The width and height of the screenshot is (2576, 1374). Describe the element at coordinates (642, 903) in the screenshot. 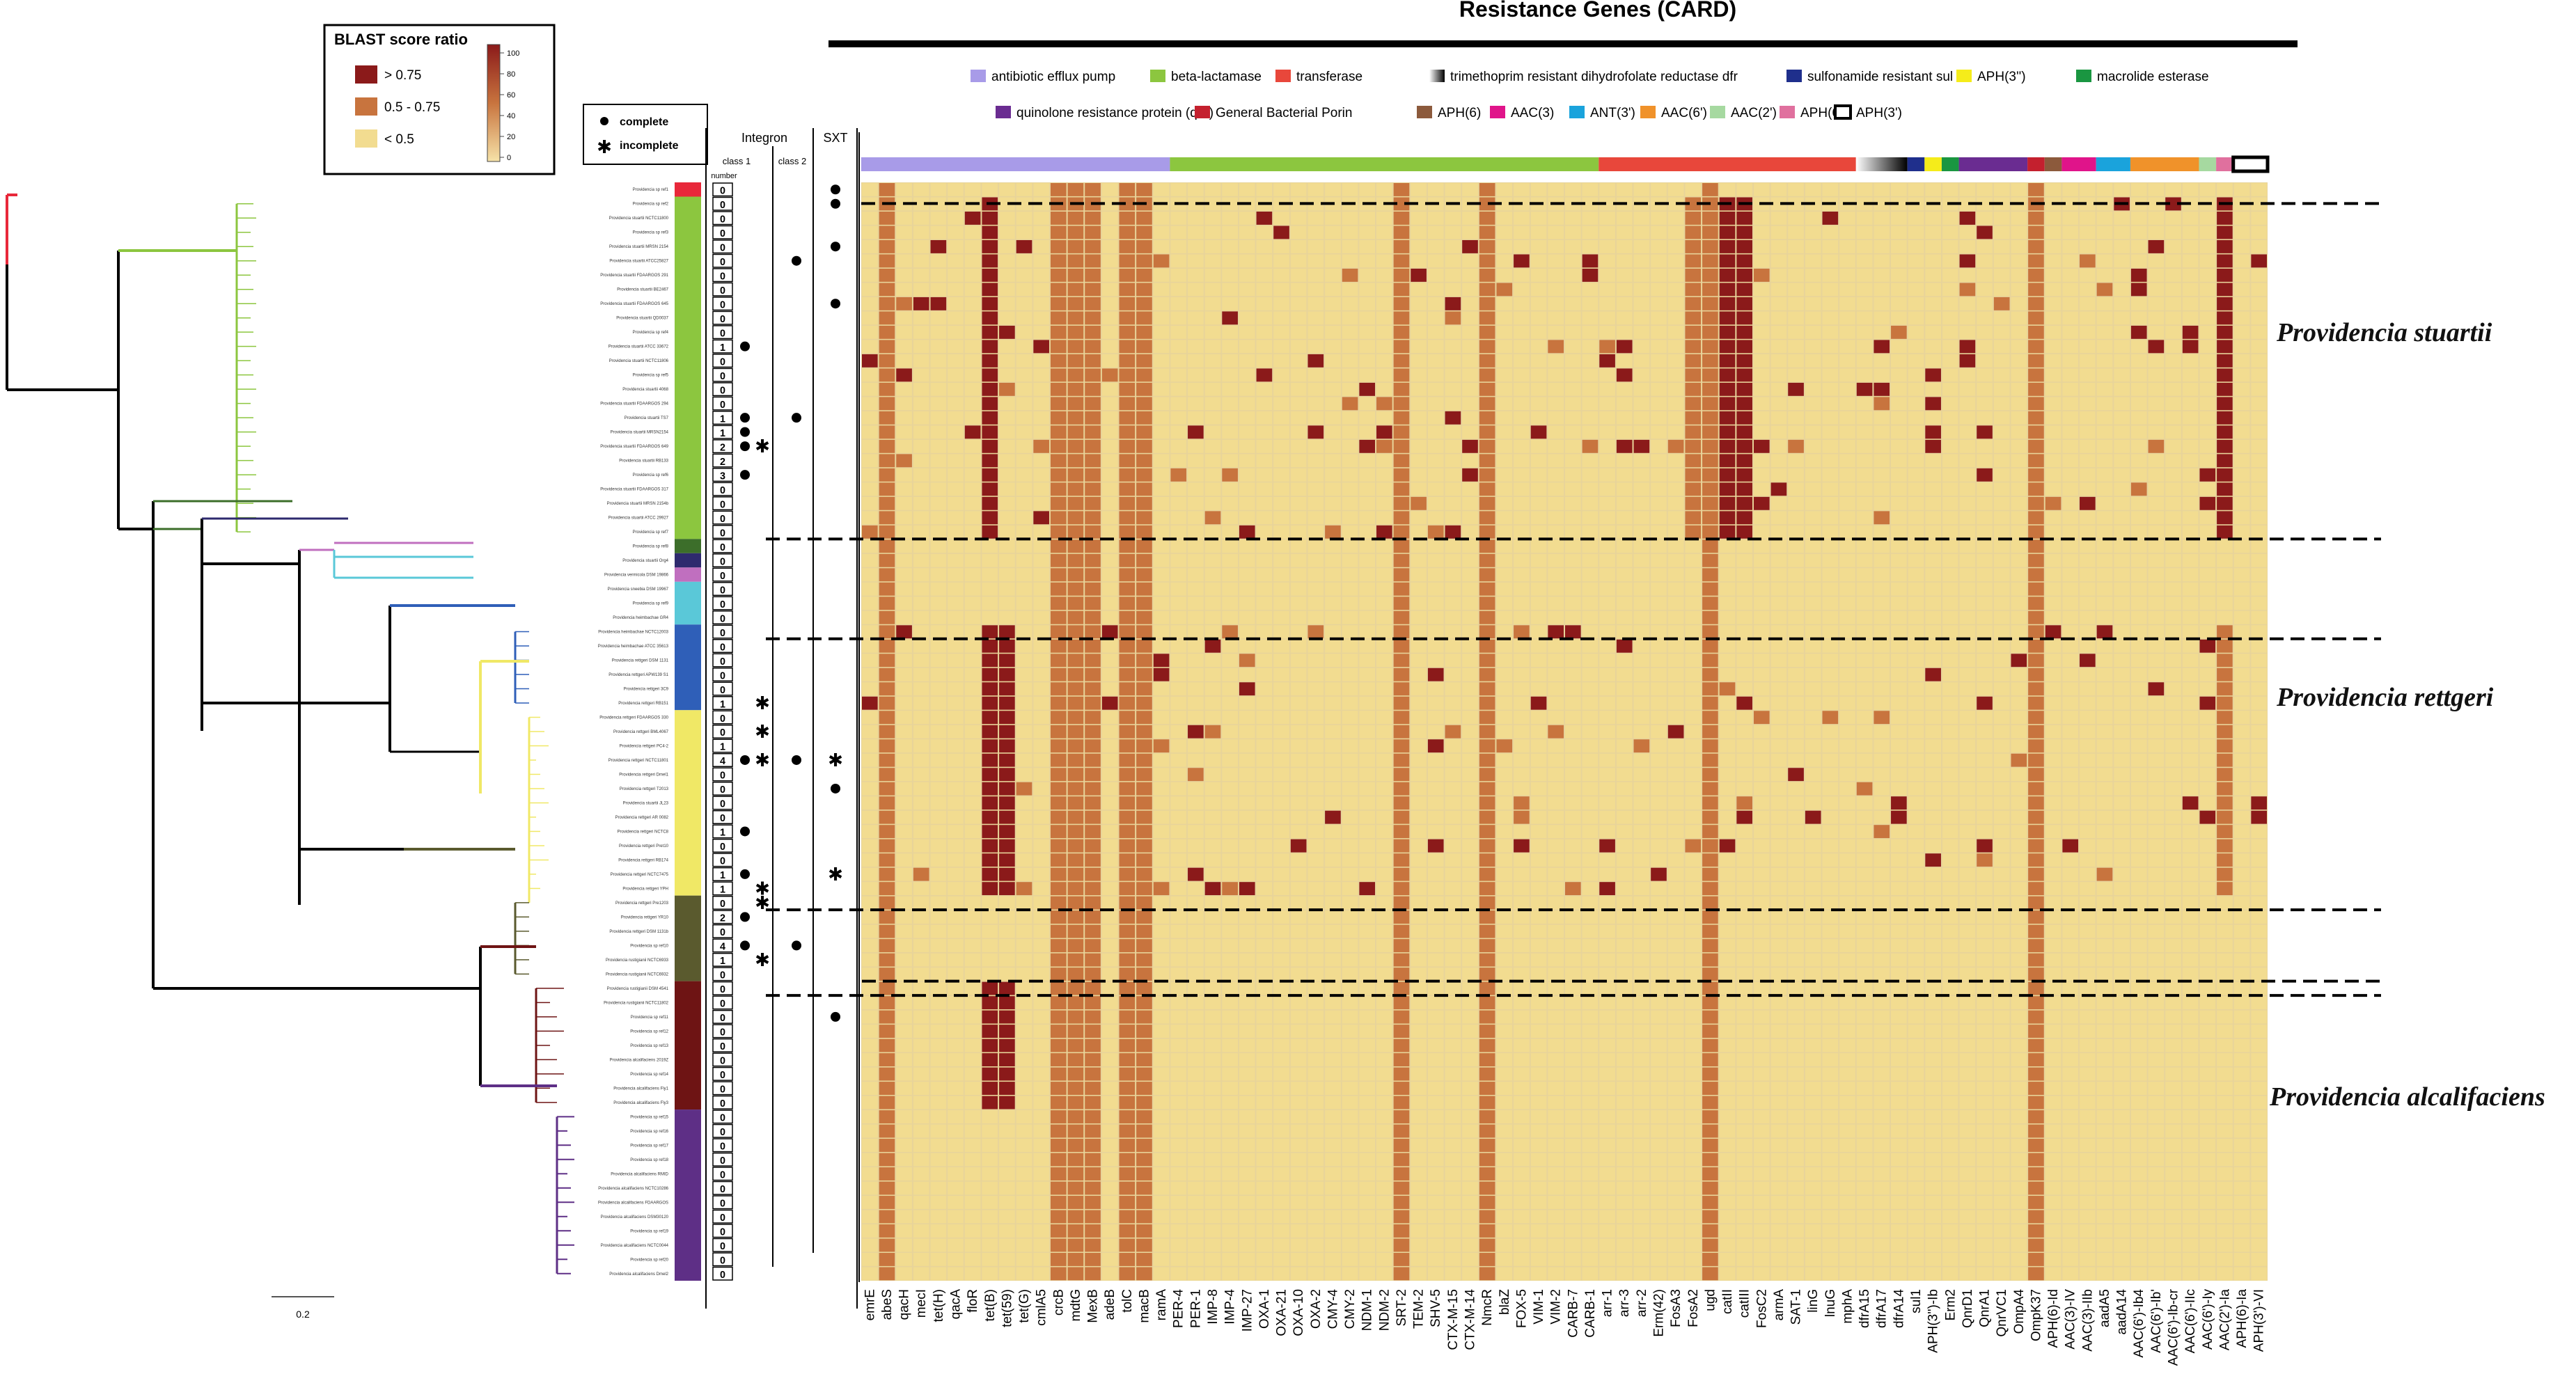

I see `strain-label: Providencia rettgeri Pre1203` at that location.